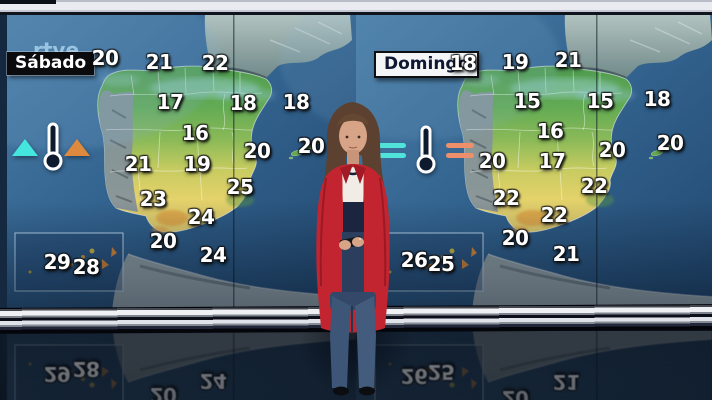 The image size is (712, 400). What do you see at coordinates (353, 249) in the screenshot?
I see `presenter` at bounding box center [353, 249].